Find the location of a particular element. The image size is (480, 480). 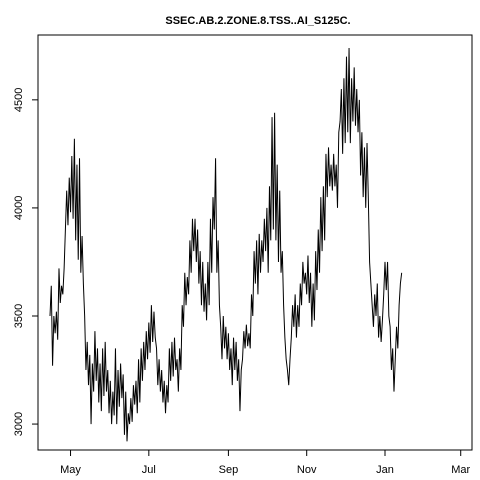

y-axis: 3000 3500 4000 4500 is located at coordinates (25, 262).